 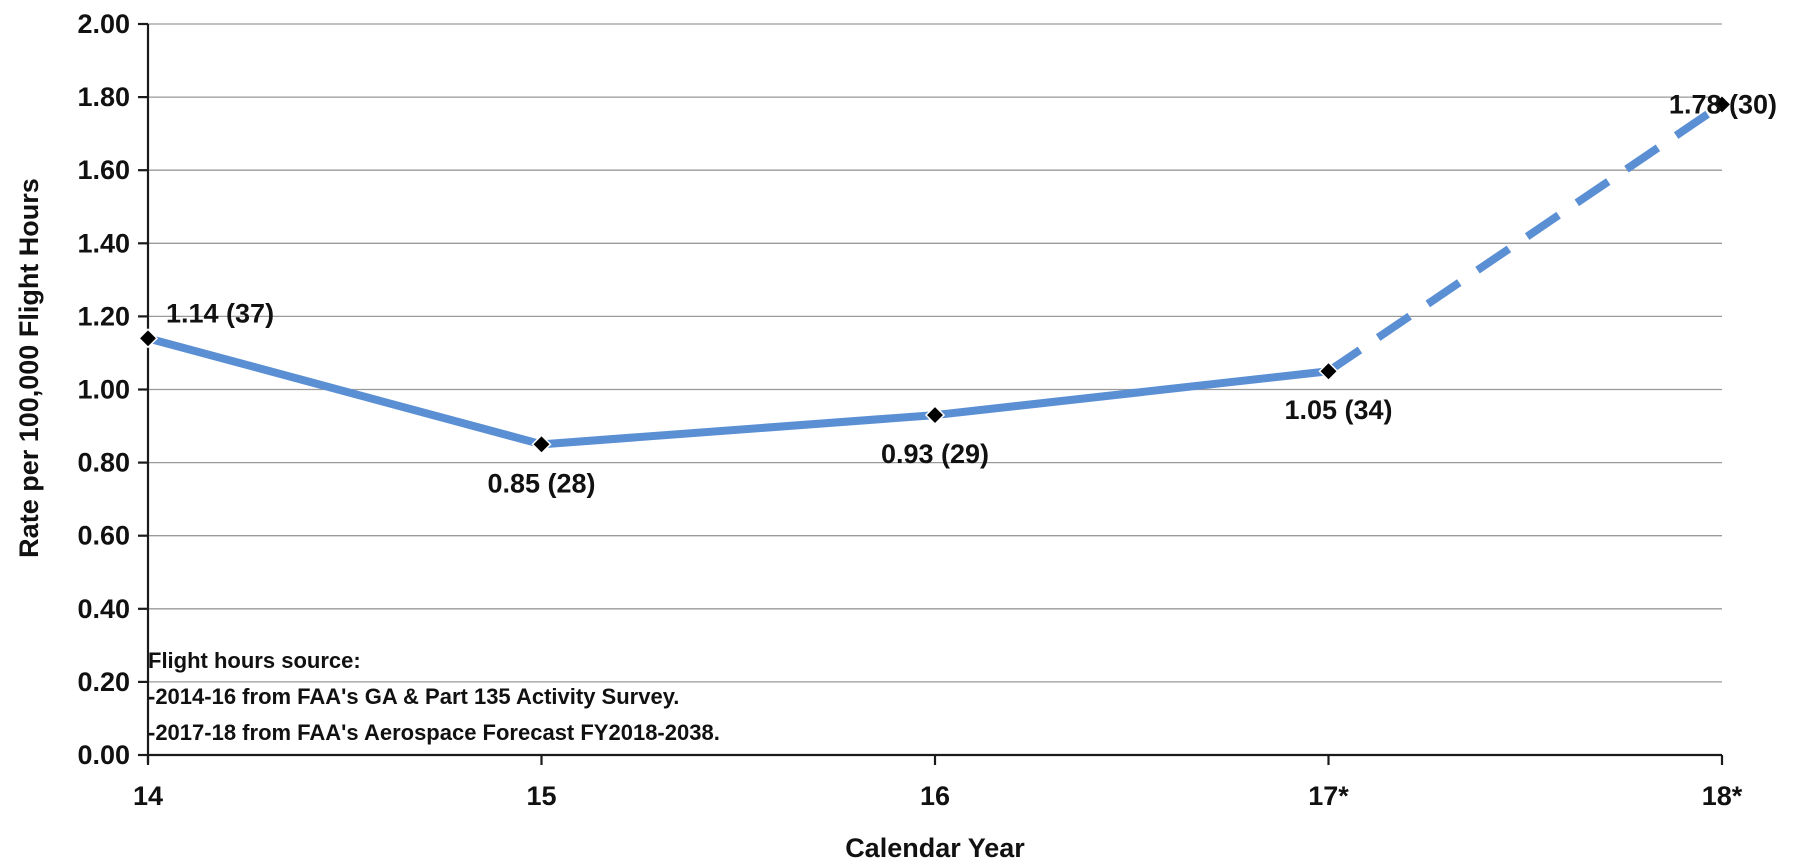 What do you see at coordinates (103, 316) in the screenshot?
I see `y-tick-label: 1.20` at bounding box center [103, 316].